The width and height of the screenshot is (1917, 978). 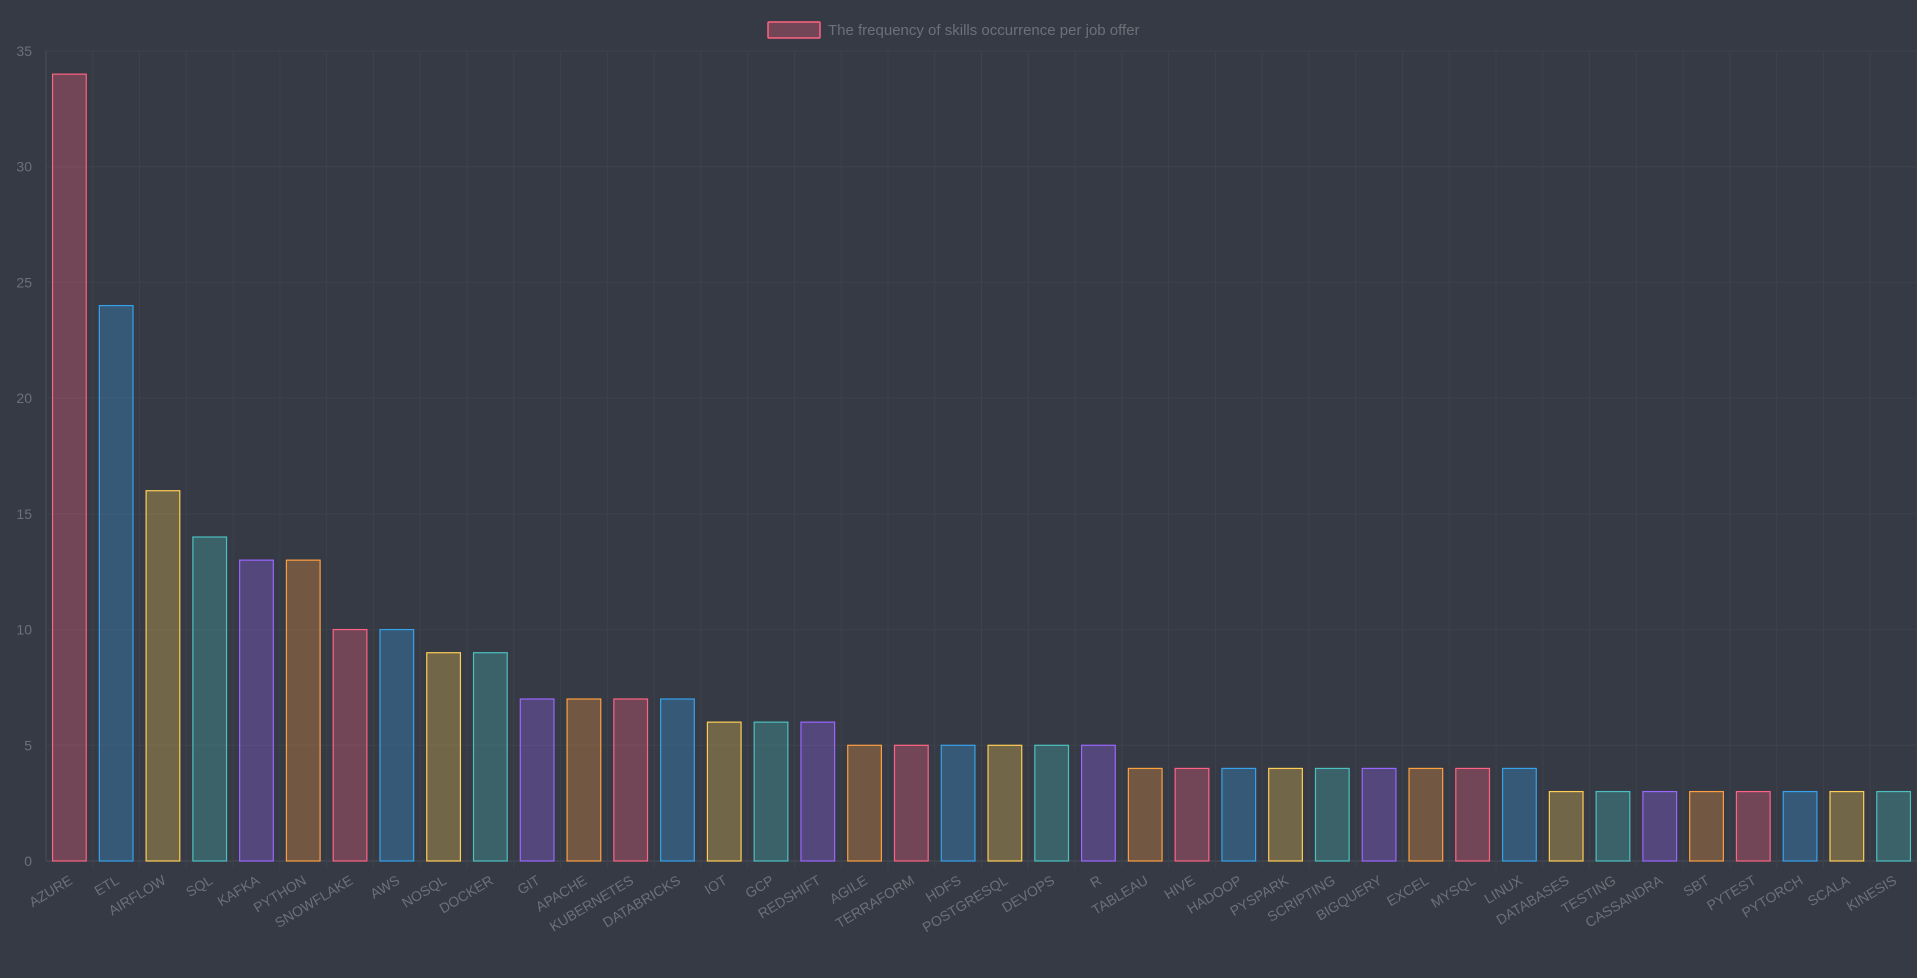 I want to click on x-tick-label: KINESIS, so click(x=1872, y=893).